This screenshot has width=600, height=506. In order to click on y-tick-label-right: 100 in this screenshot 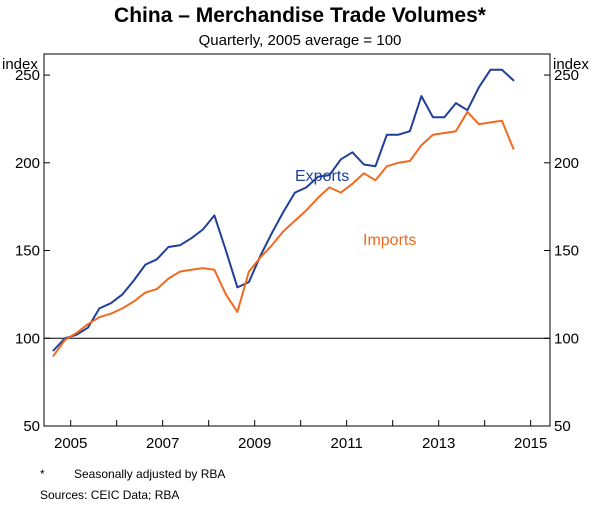, I will do `click(566, 338)`.